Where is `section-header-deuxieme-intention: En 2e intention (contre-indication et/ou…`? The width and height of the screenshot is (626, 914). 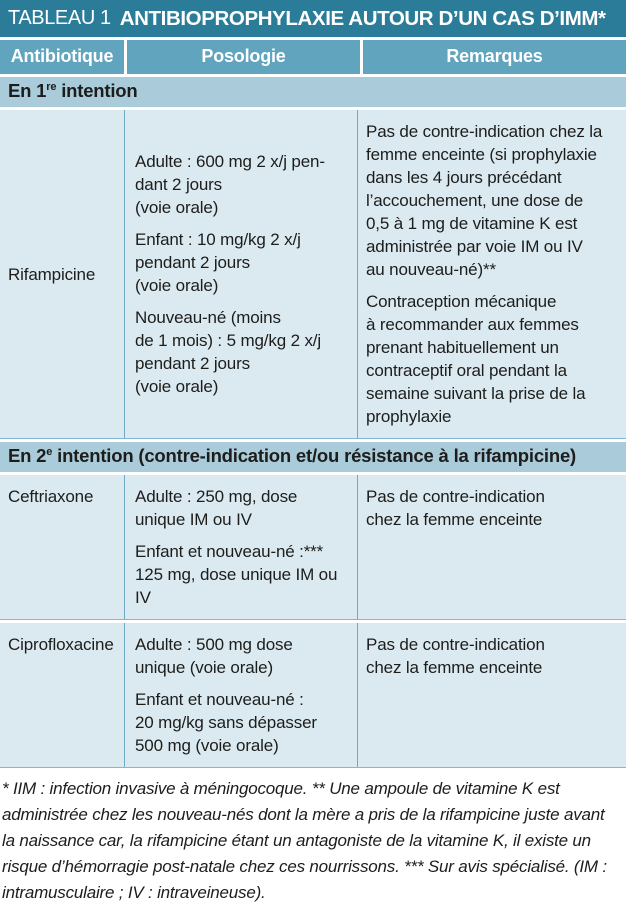
section-header-deuxieme-intention: En 2e intention (contre-indication et/ou… is located at coordinates (313, 457).